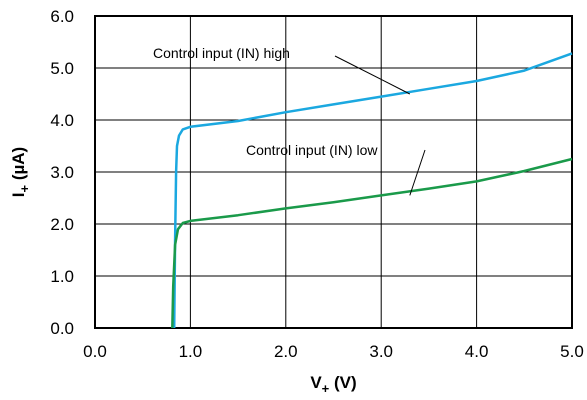 Image resolution: width=587 pixels, height=400 pixels. Describe the element at coordinates (381, 351) in the screenshot. I see `x-tick-label: 3.0` at that location.